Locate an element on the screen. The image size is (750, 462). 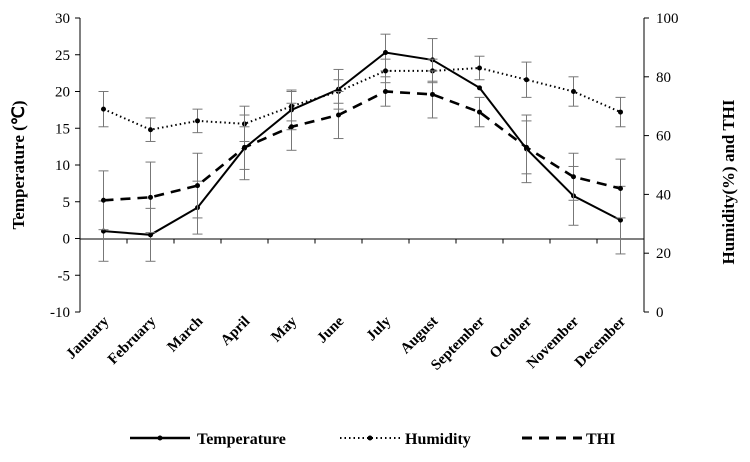
left-y-ticks: -10 -5 0 5 10 15 20 25 30 is located at coordinates (65, 166).